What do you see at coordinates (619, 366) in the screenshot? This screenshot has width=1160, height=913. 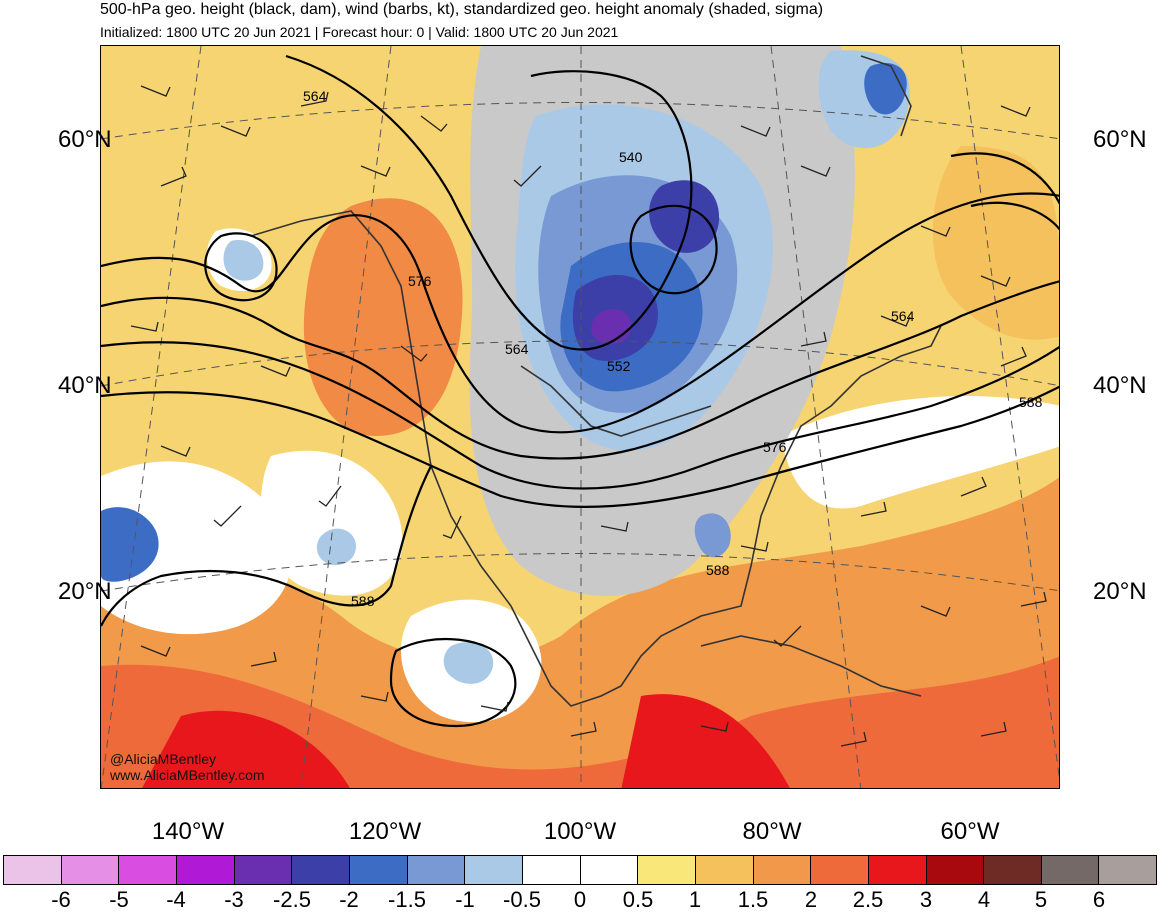 I see `contour-label: 552` at bounding box center [619, 366].